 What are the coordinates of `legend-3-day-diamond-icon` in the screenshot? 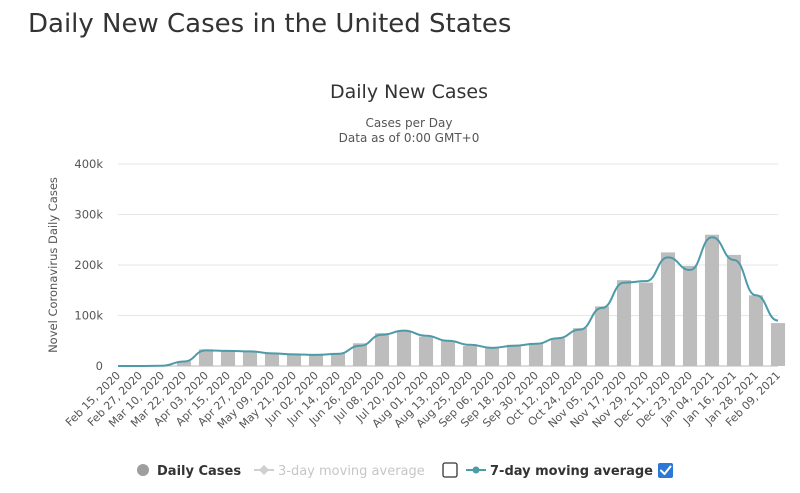 It's located at (264, 470).